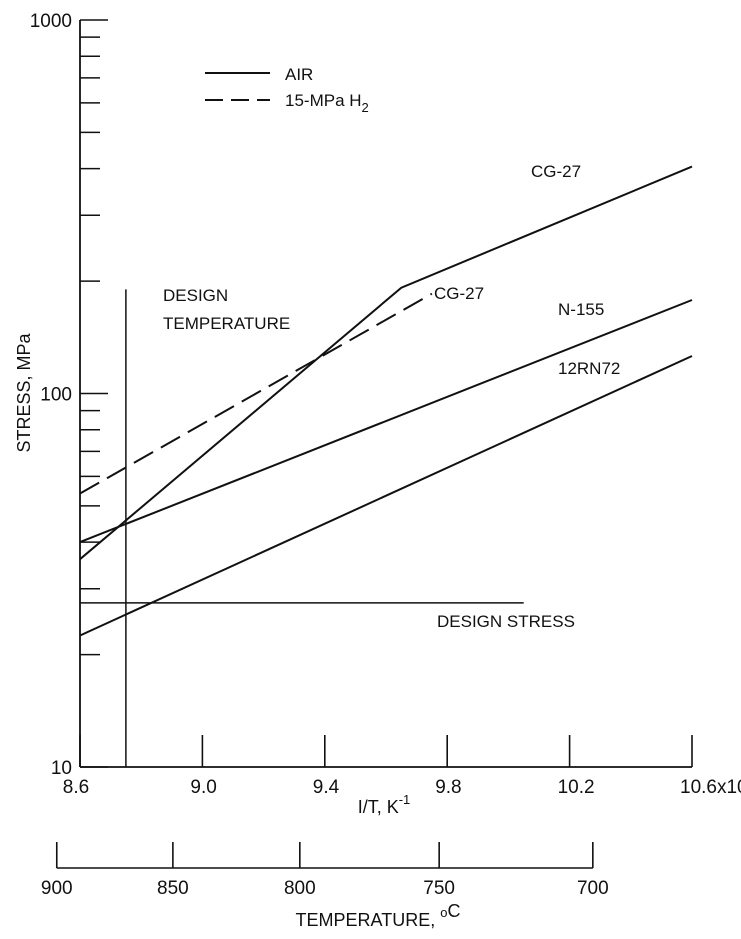  What do you see at coordinates (51, 21) in the screenshot?
I see `y-tick-label: 1000` at bounding box center [51, 21].